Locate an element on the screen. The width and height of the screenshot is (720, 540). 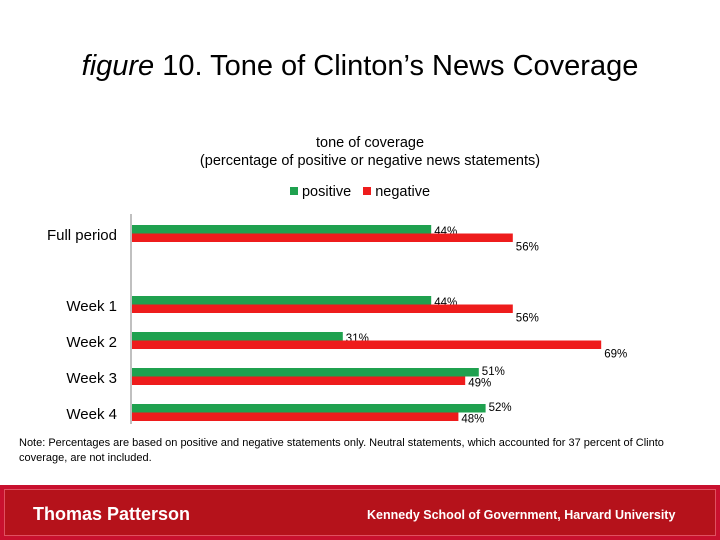
legend-item-positive: positive is located at coordinates (320, 192).